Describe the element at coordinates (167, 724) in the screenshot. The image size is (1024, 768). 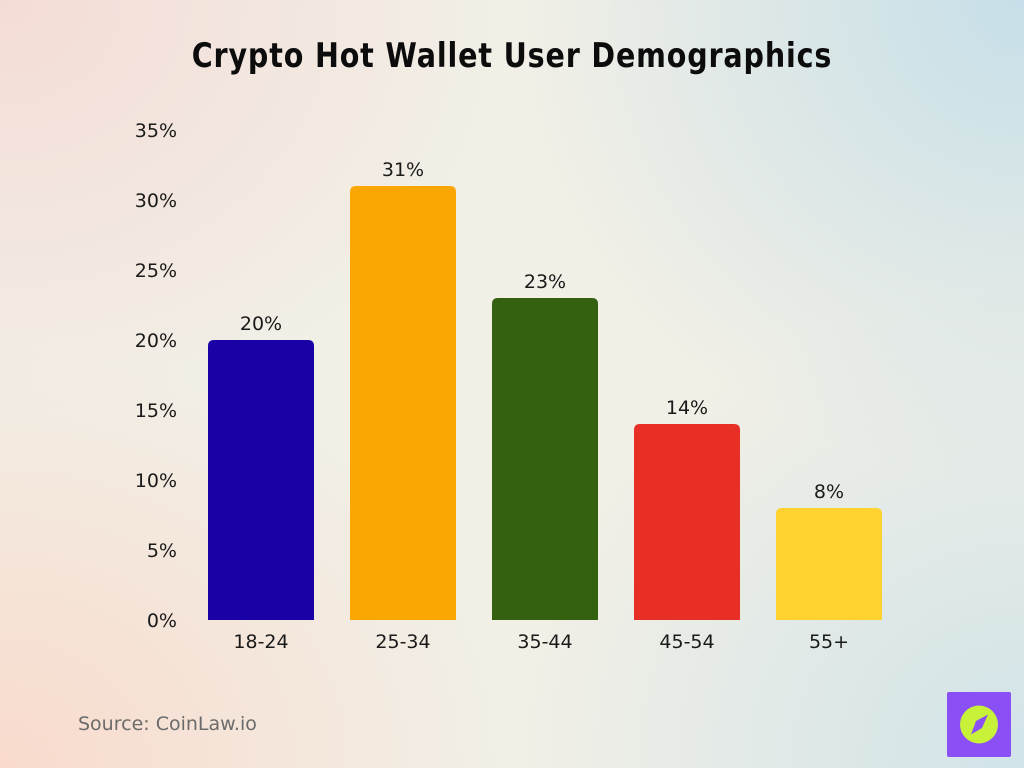
I see `source-note: Source: CoinLaw.io` at that location.